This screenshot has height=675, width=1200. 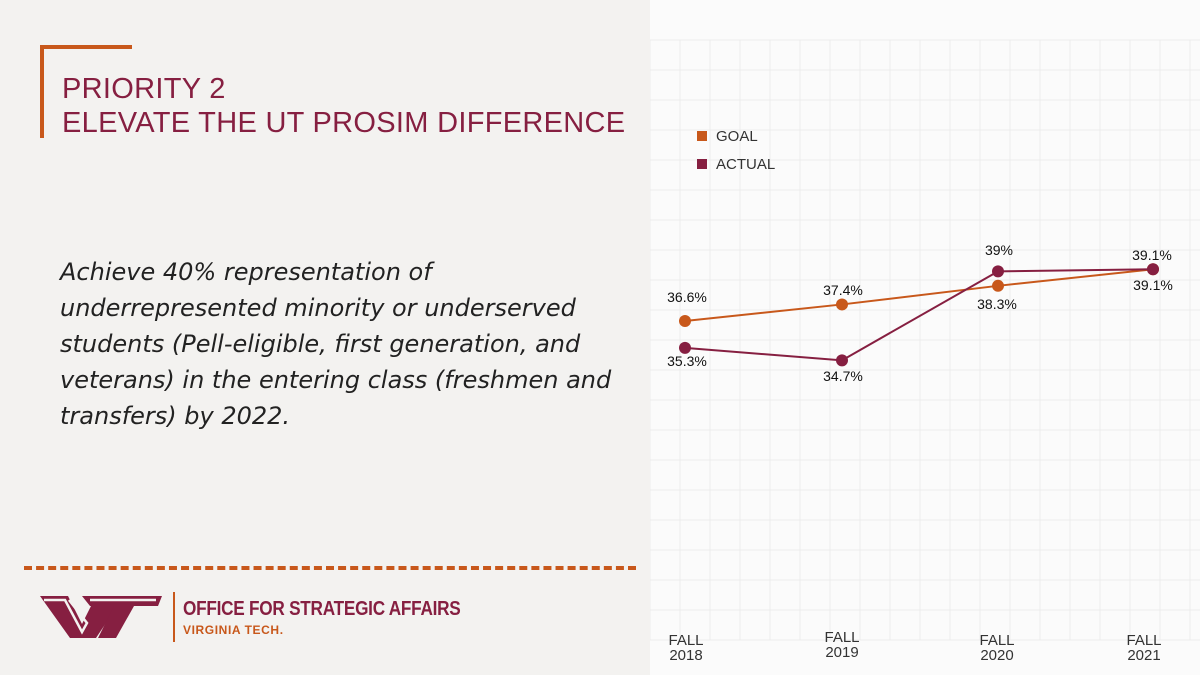 What do you see at coordinates (344, 123) in the screenshot?
I see `title-line-2: ELEVATE THE UT PROSIM DIFFERENCE` at bounding box center [344, 123].